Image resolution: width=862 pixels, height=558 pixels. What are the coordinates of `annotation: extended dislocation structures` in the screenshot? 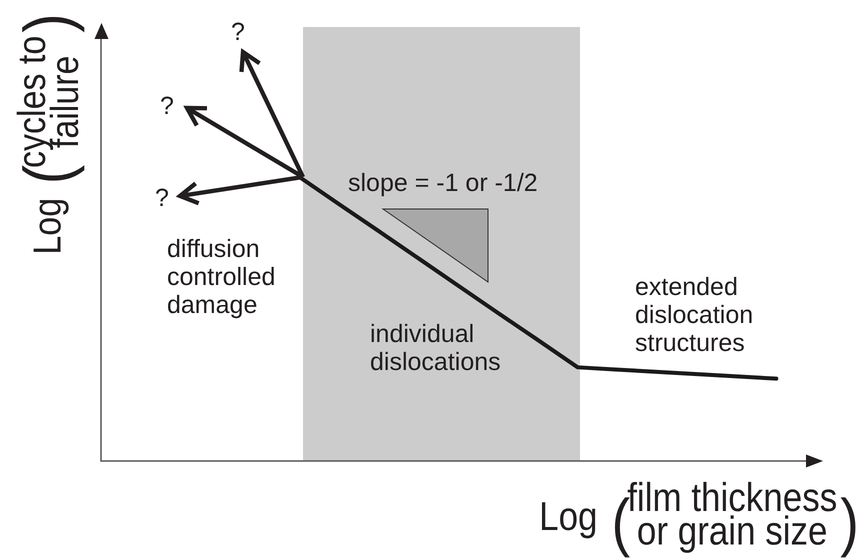 It's located at (694, 315).